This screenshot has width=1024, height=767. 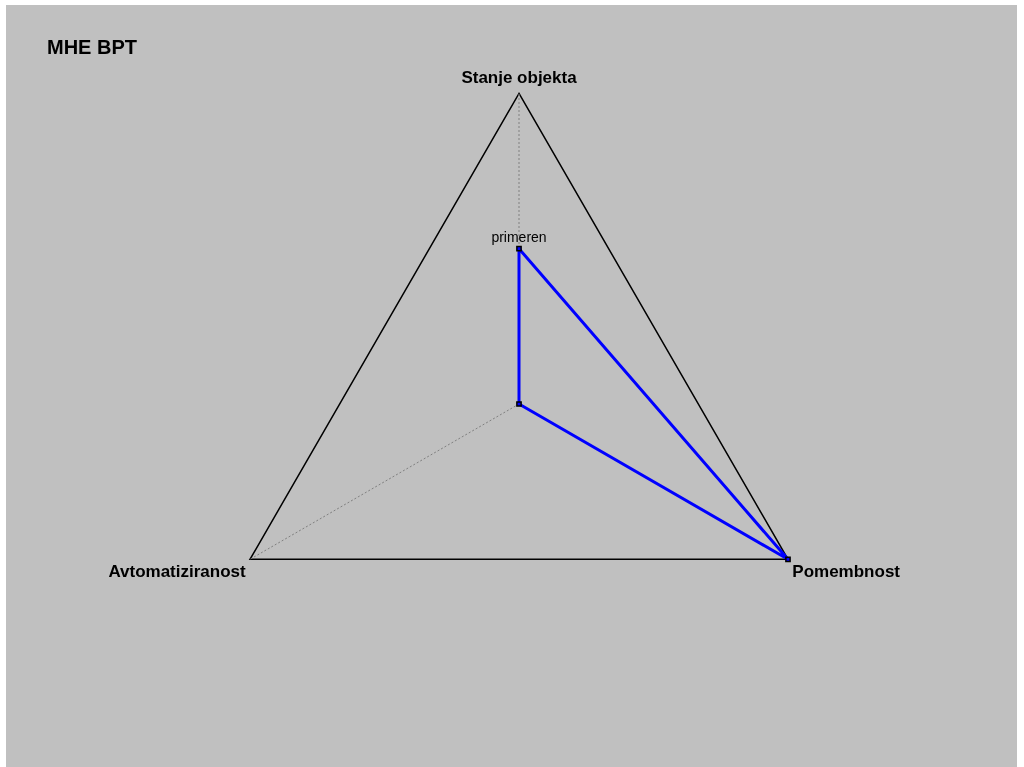 I want to click on spoke-label: Stanje objekta, so click(x=519, y=77).